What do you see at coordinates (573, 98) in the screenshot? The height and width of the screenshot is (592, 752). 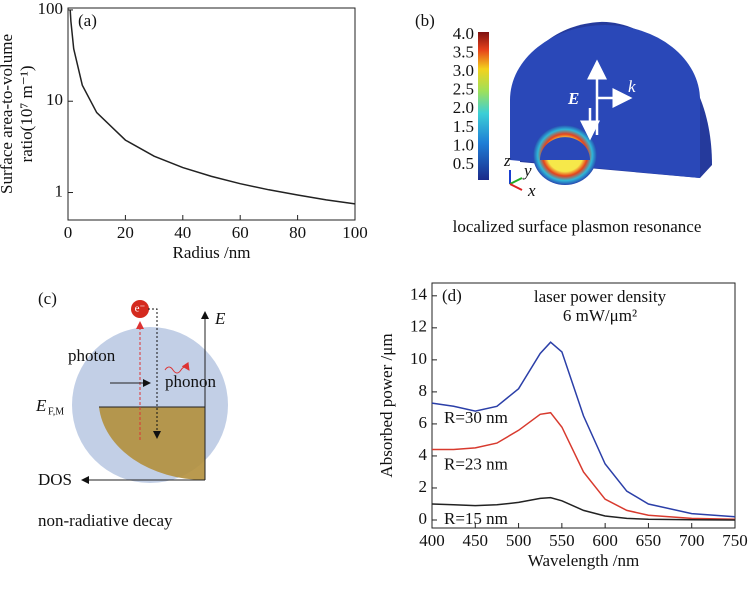 I see `field-label: E` at bounding box center [573, 98].